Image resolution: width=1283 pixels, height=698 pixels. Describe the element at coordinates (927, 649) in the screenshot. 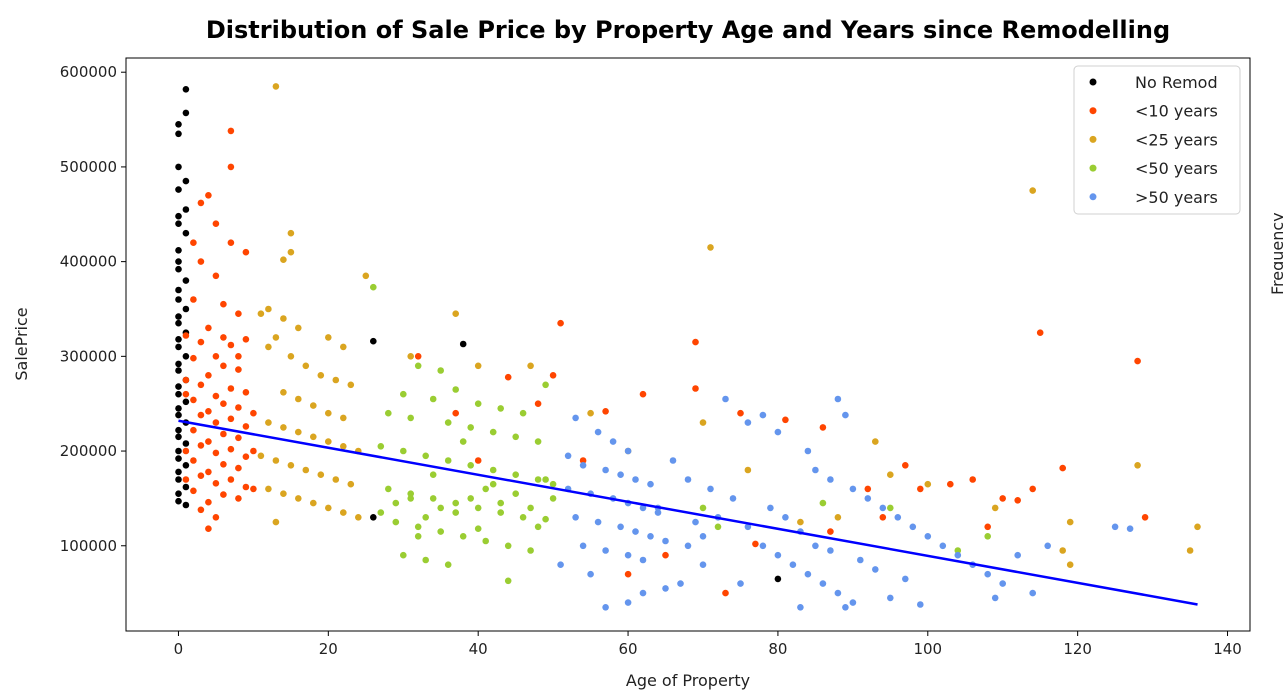

I see `x-tick-label: 100` at that location.